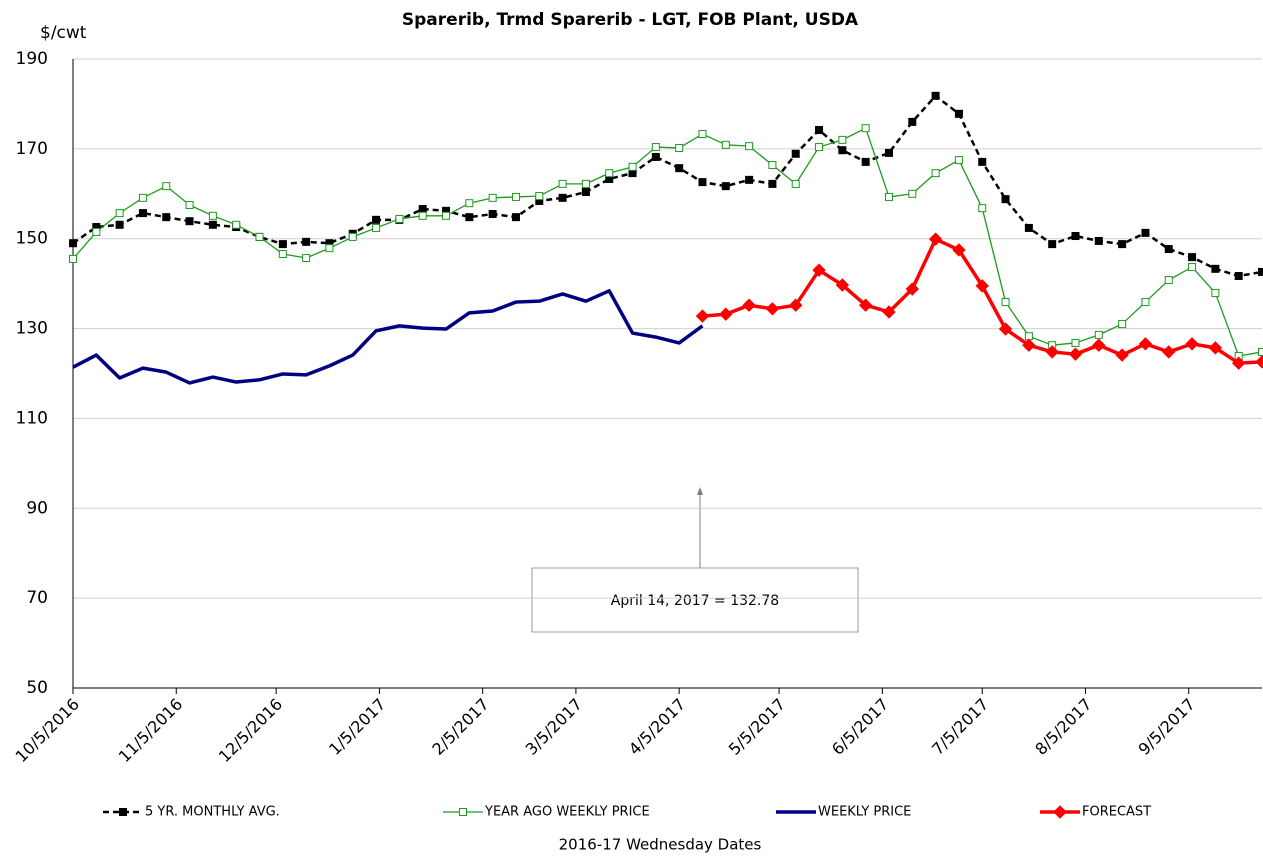  Describe the element at coordinates (357, 727) in the screenshot. I see `x-tick-label: 1/5/2017` at that location.